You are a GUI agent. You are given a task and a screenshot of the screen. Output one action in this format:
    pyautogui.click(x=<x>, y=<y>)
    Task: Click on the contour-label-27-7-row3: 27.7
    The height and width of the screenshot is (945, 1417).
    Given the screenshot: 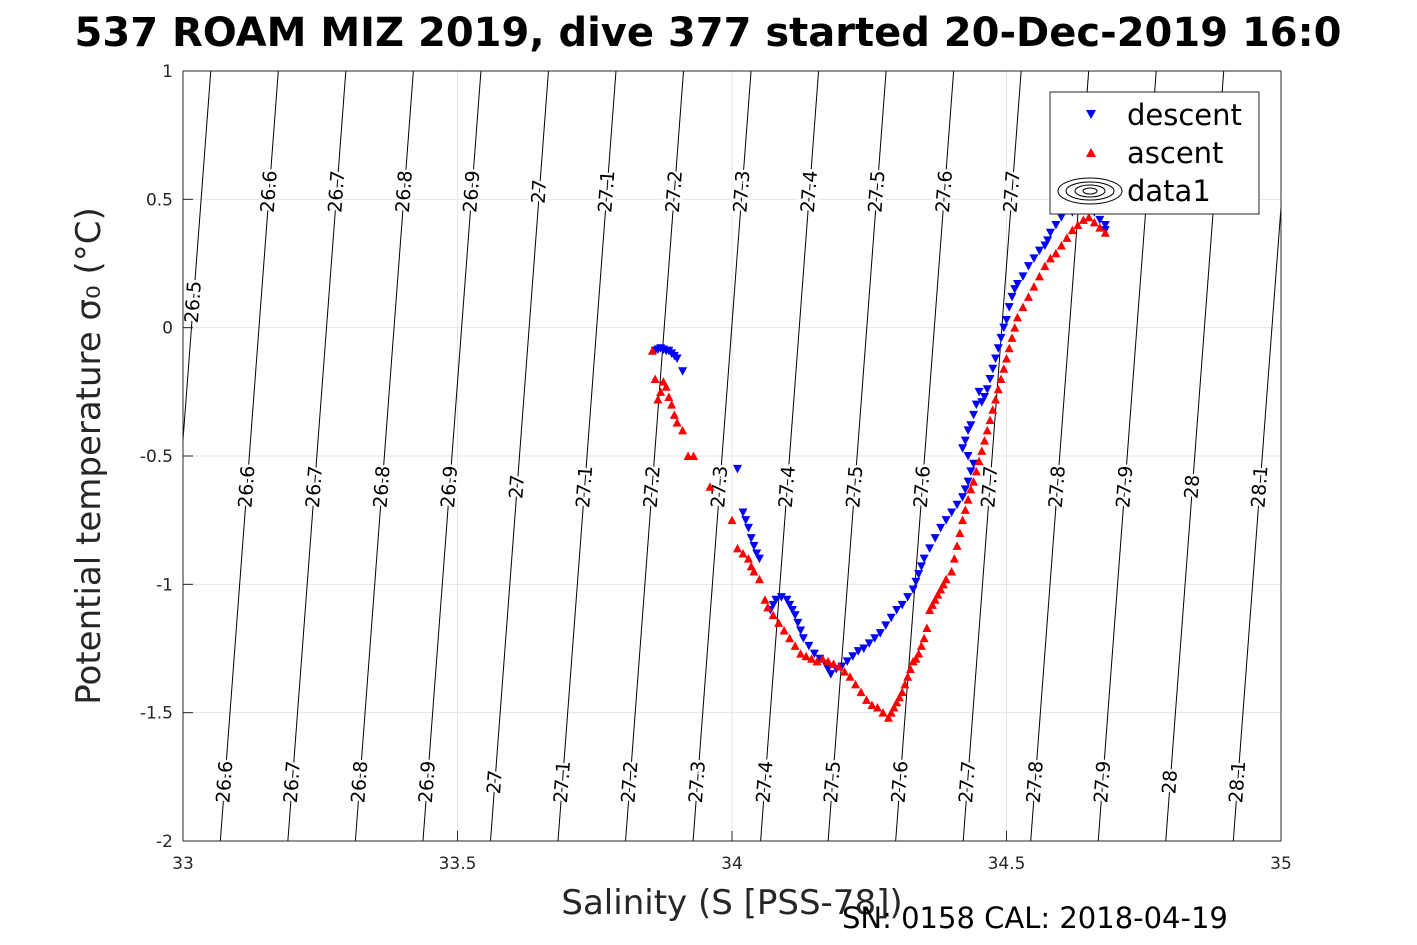 What is the action you would take?
    pyautogui.click(x=967, y=782)
    